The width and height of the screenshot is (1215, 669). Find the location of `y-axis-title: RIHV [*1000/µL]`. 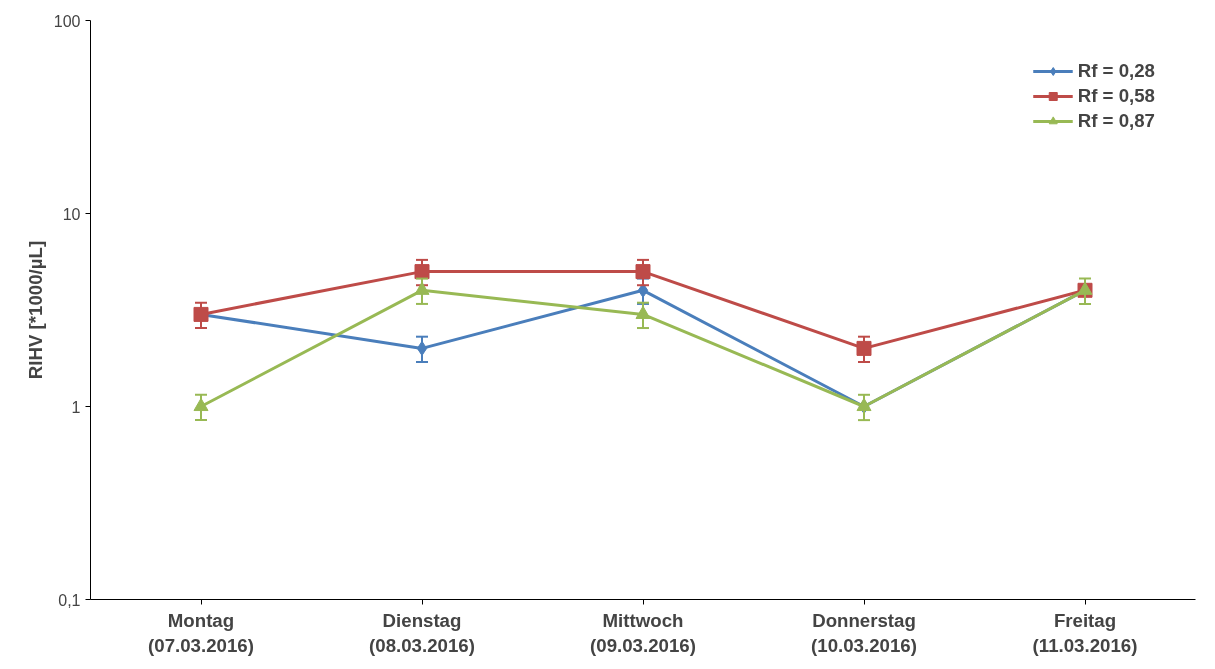

y-axis-title: RIHV [*1000/µL] is located at coordinates (35, 310).